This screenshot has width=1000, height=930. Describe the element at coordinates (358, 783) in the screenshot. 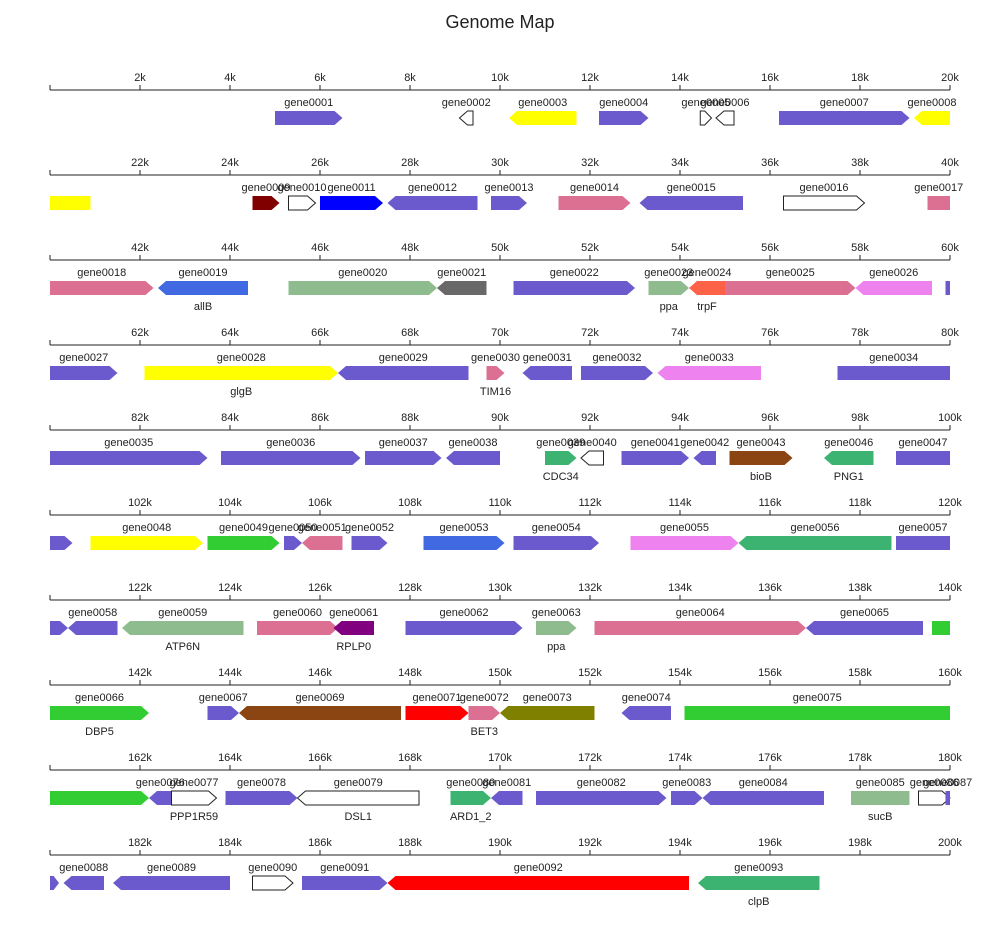

I see `gene-label: gene0079` at that location.